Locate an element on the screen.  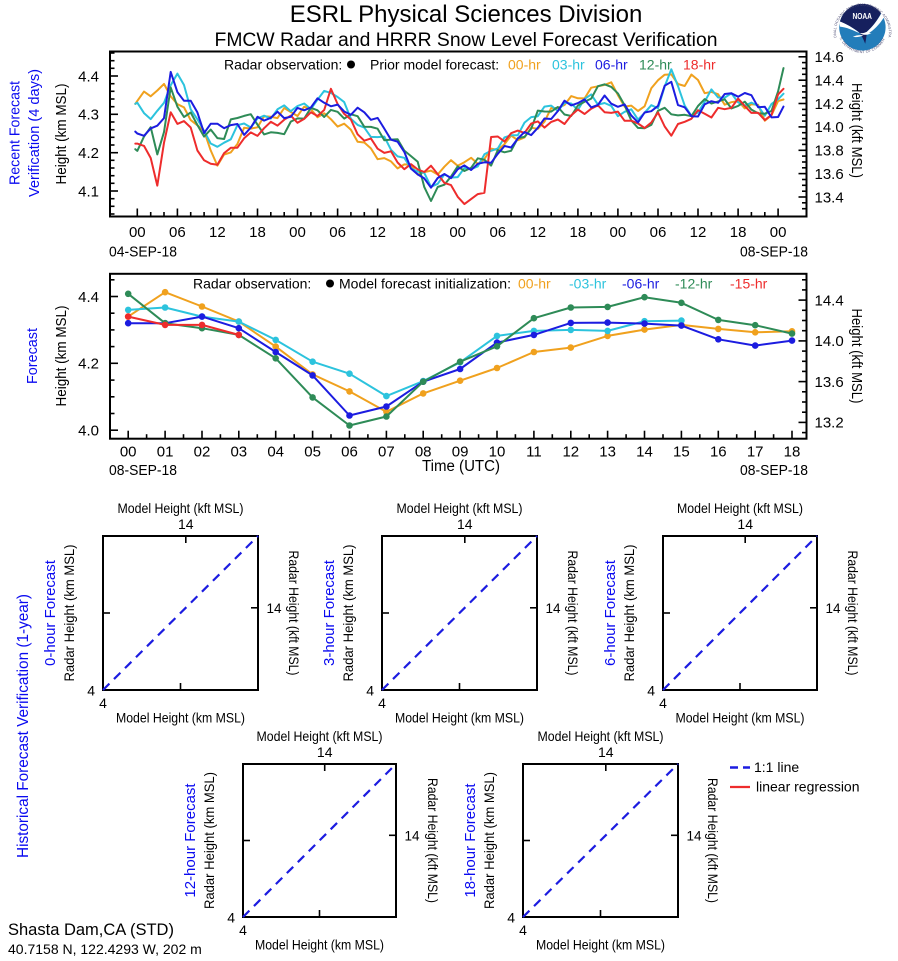
svg-text: 1:1 line is located at coordinates (776, 767).